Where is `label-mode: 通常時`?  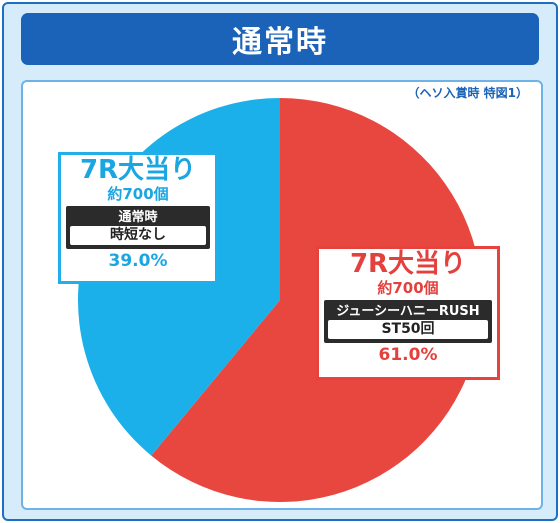
label-mode: 通常時 is located at coordinates (138, 217).